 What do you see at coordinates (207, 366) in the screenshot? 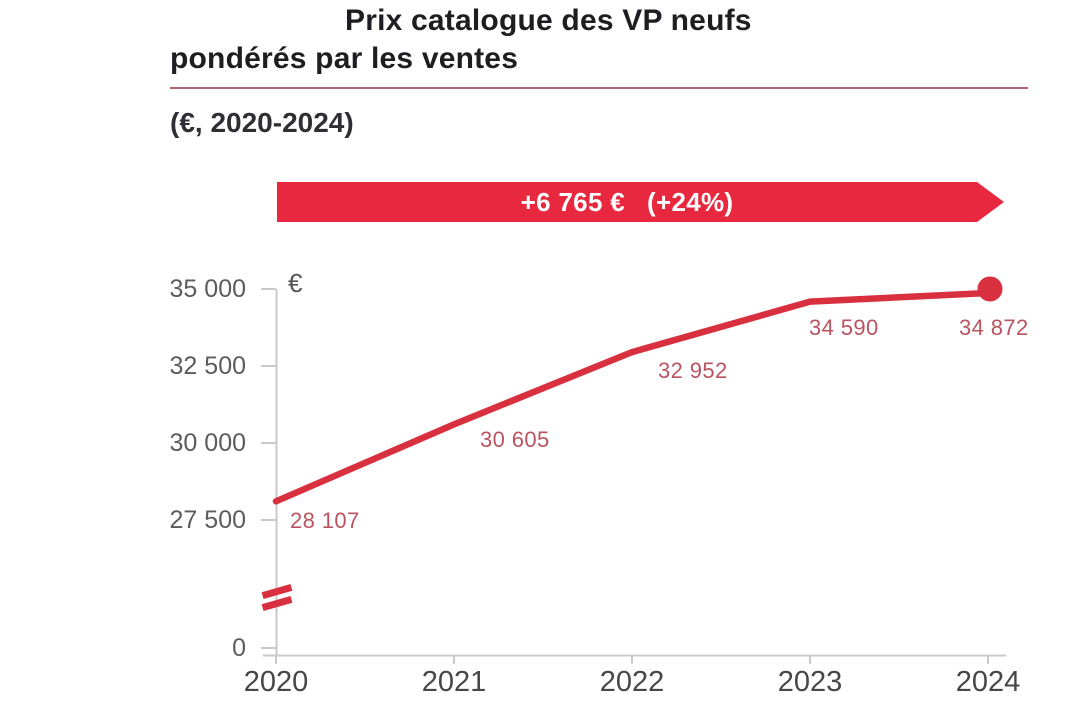
I see `y-tick-label-32500: 32 500` at bounding box center [207, 366].